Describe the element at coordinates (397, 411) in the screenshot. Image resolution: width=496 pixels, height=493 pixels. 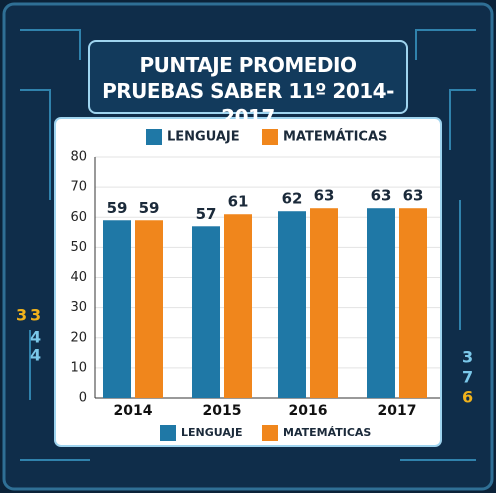
I see `x-tick-label: 2017` at that location.